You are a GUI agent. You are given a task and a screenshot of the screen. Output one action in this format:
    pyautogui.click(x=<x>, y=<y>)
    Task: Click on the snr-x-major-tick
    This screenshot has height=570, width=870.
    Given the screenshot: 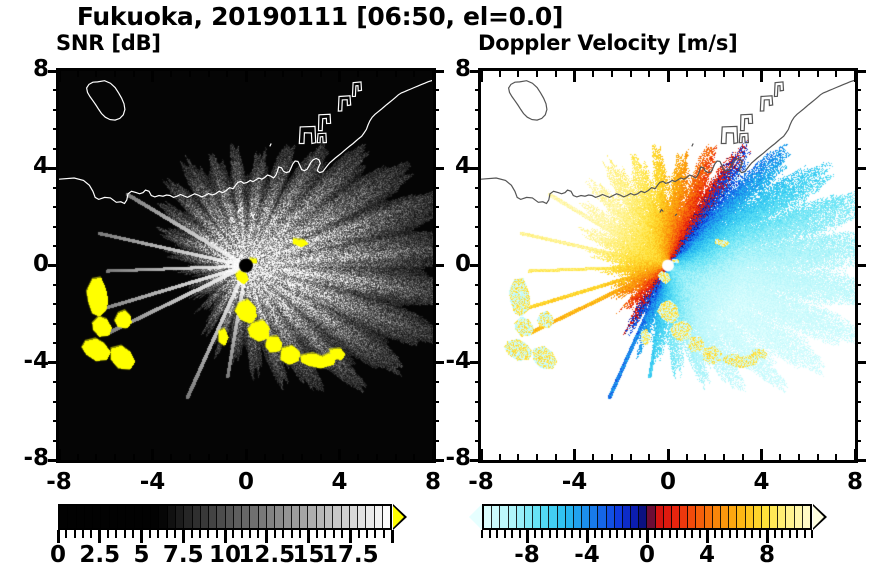 What is the action you would take?
    pyautogui.click(x=59, y=76)
    